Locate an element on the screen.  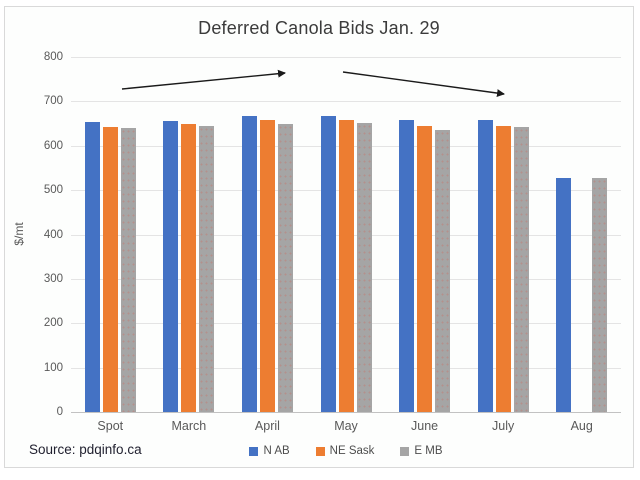
bar-group-april is located at coordinates (267, 234).